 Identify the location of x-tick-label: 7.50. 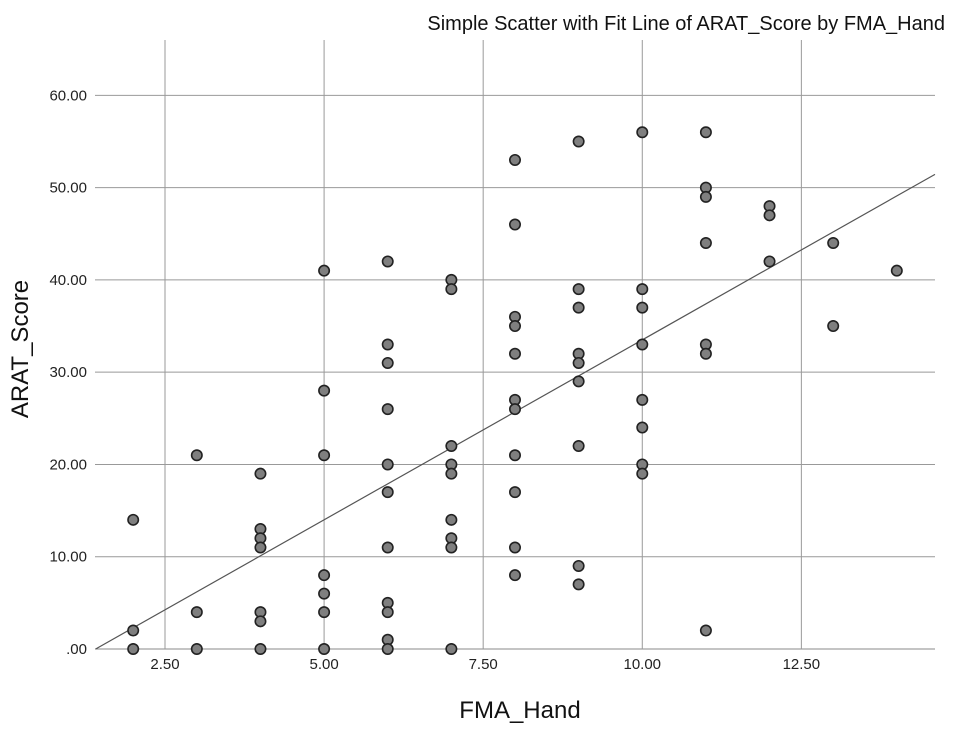
(483, 664).